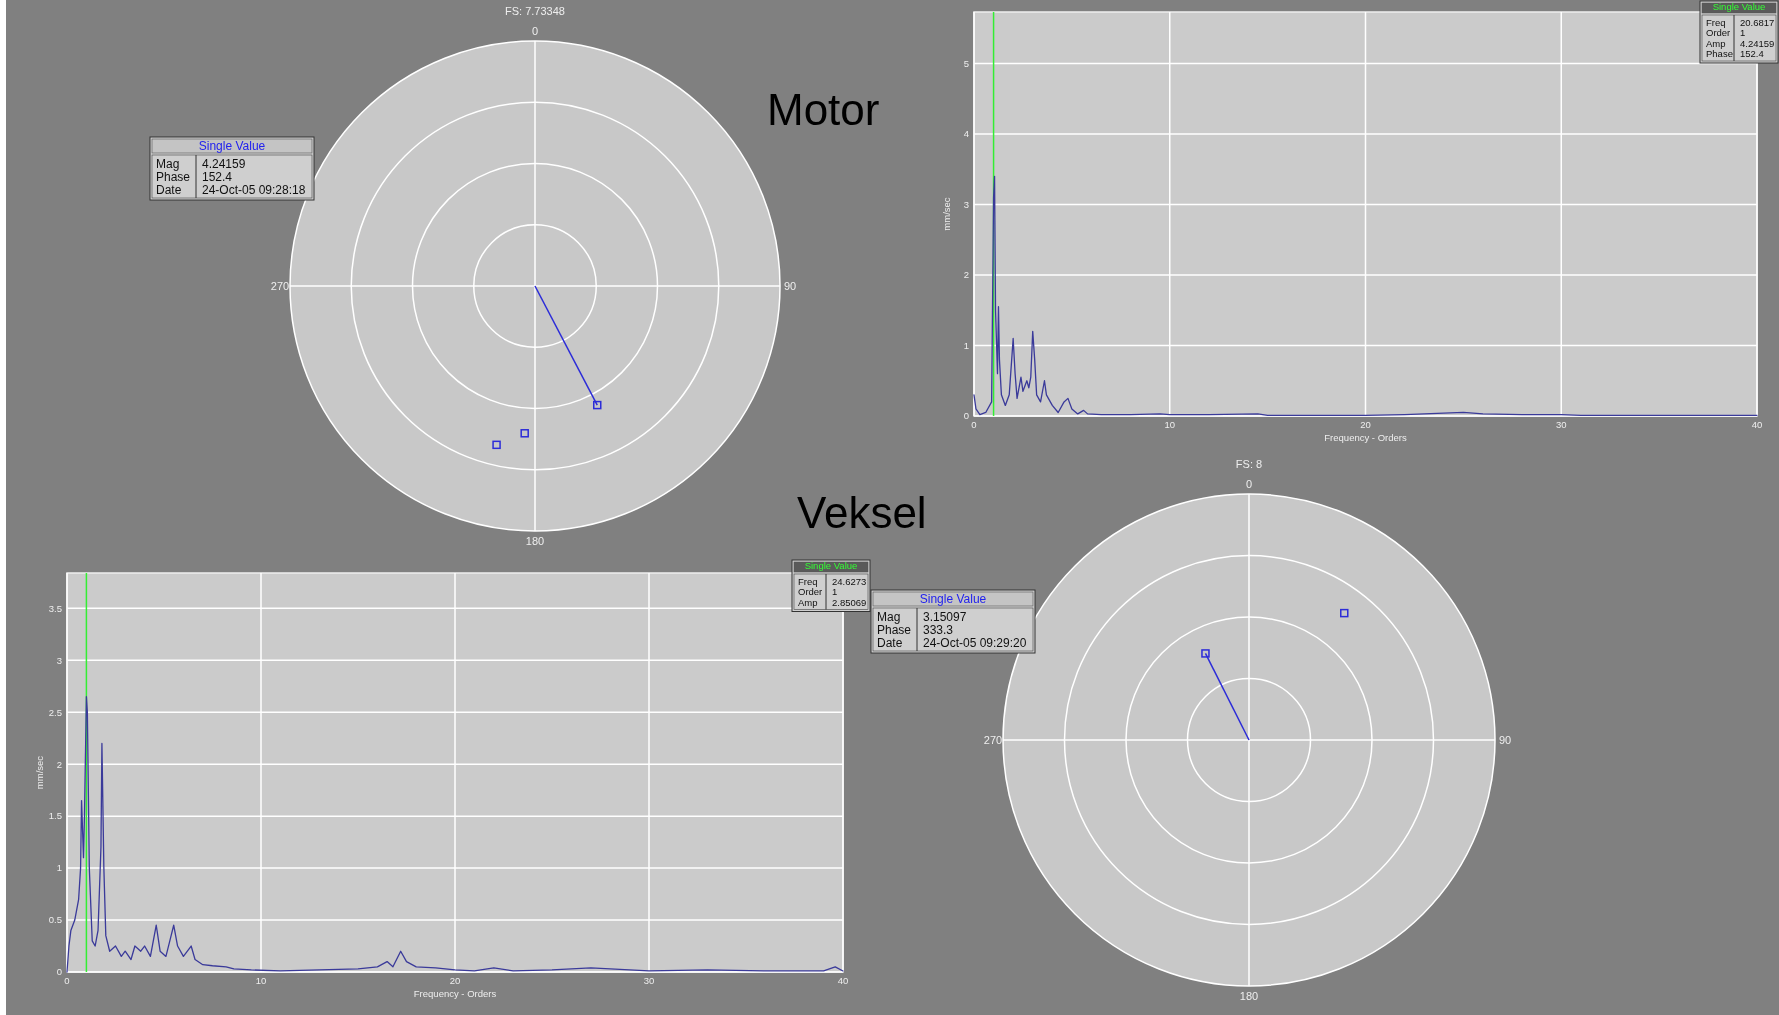 The image size is (1779, 1015). I want to click on y-tick-label: 2.5, so click(55, 712).